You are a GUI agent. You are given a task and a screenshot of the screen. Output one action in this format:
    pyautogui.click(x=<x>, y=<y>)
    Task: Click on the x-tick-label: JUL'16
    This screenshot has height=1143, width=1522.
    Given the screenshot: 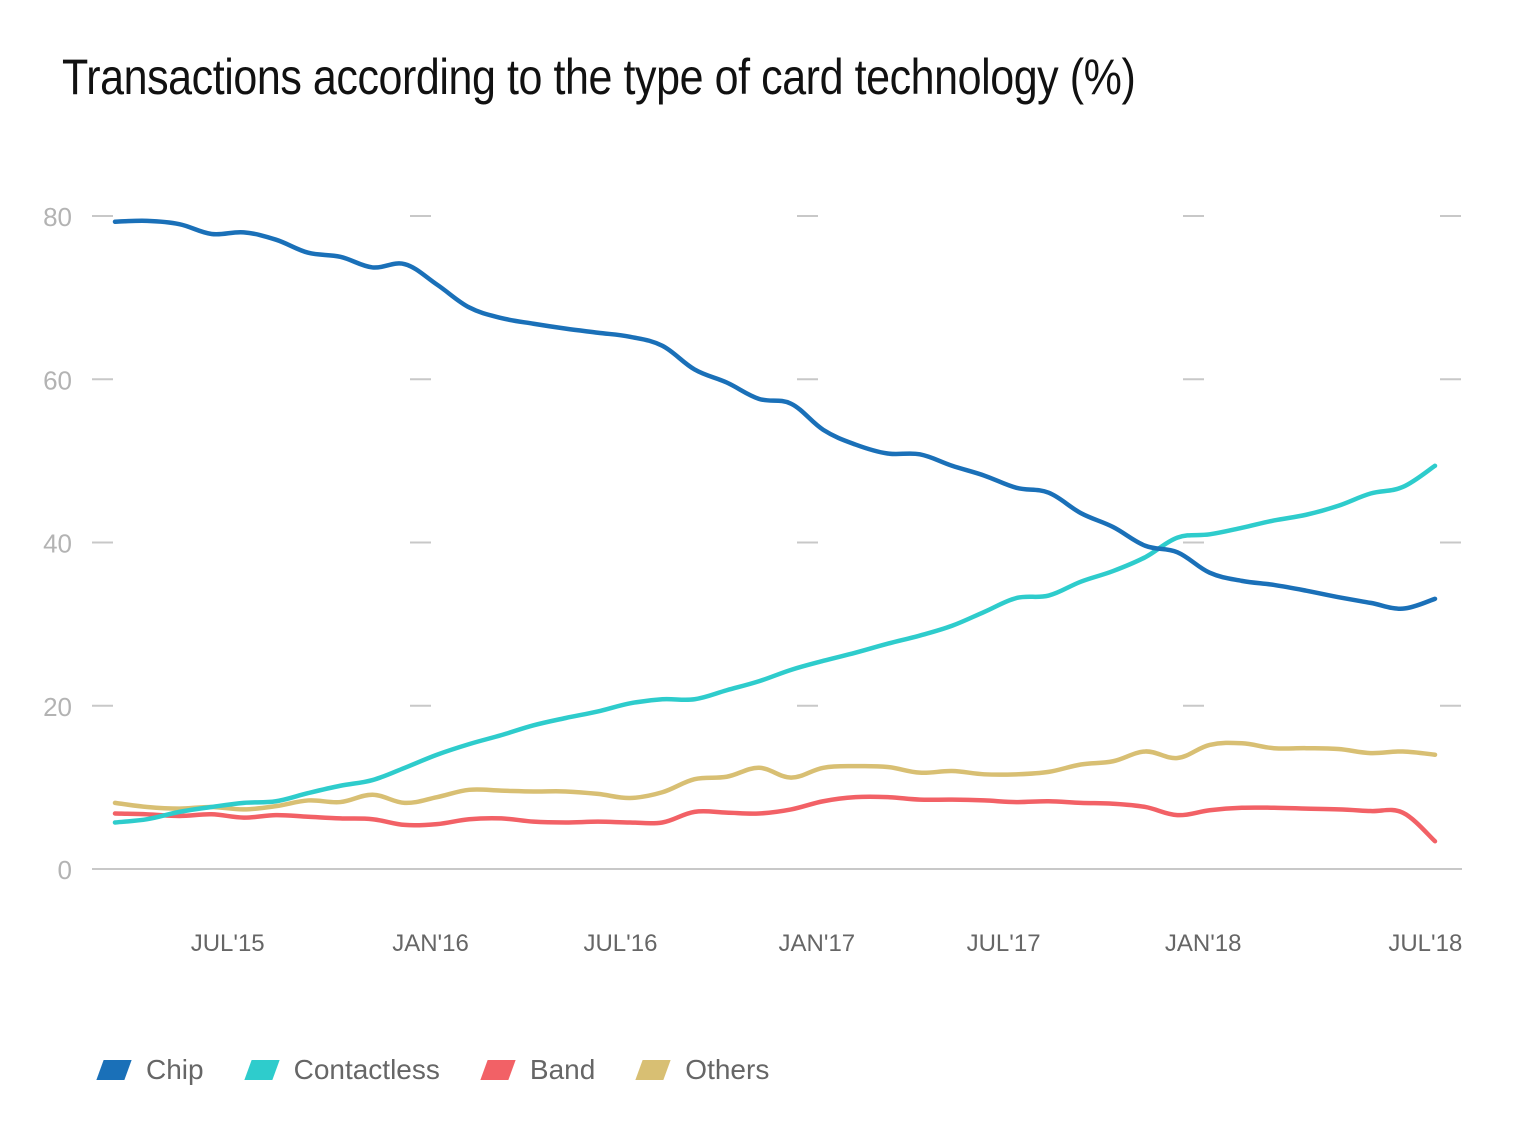 What is the action you would take?
    pyautogui.click(x=620, y=943)
    